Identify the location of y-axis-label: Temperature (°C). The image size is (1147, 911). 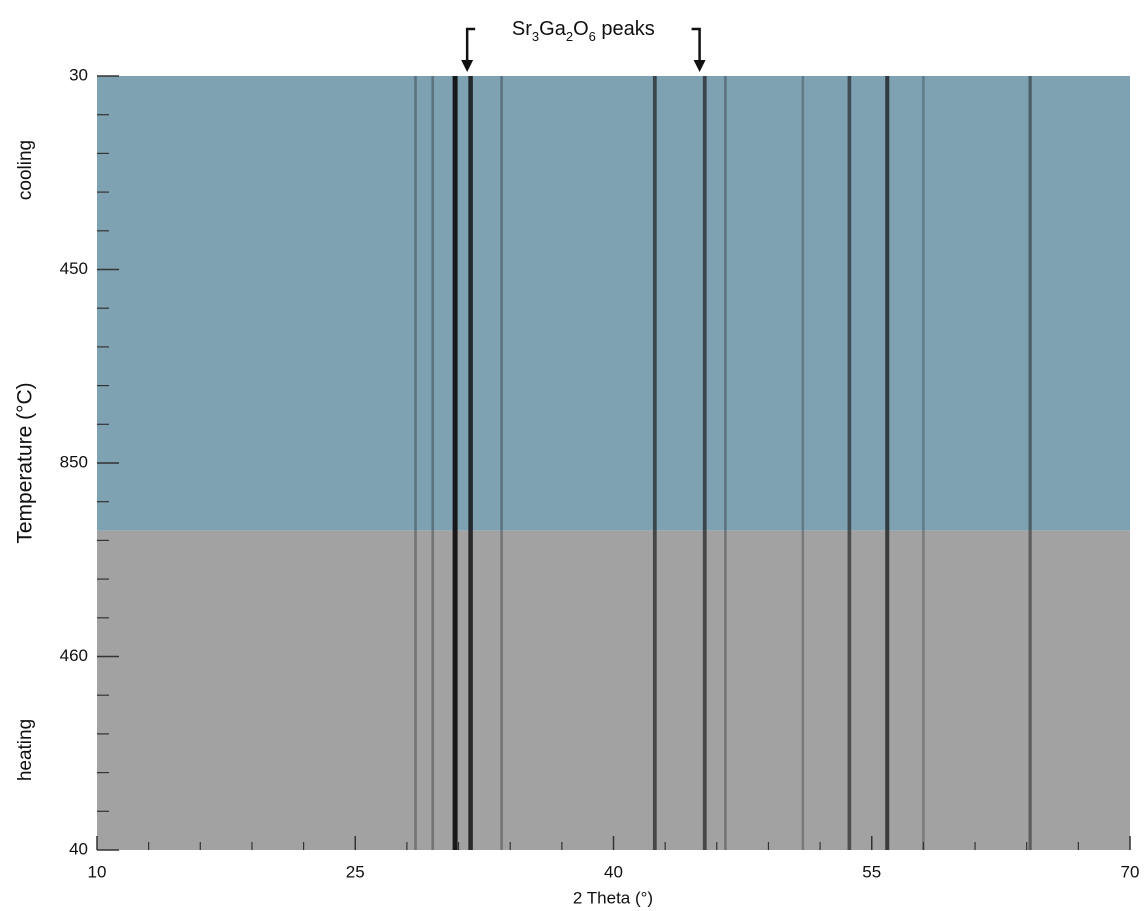
(25, 462).